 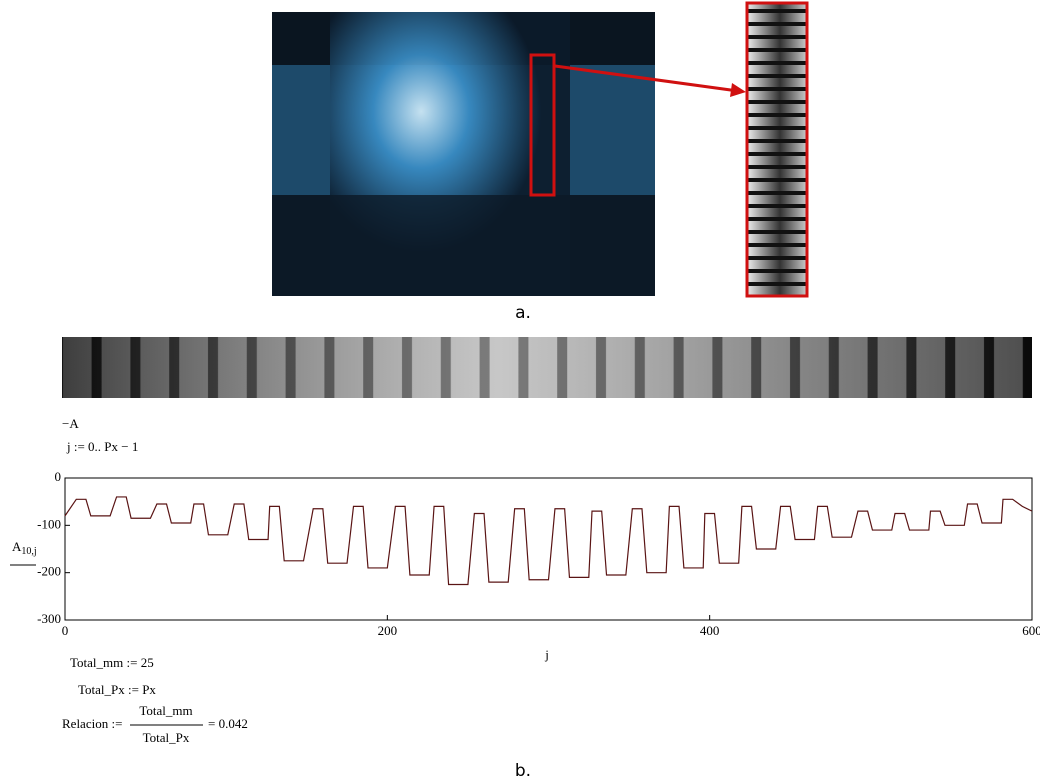 I want to click on math: −A, so click(x=70, y=423).